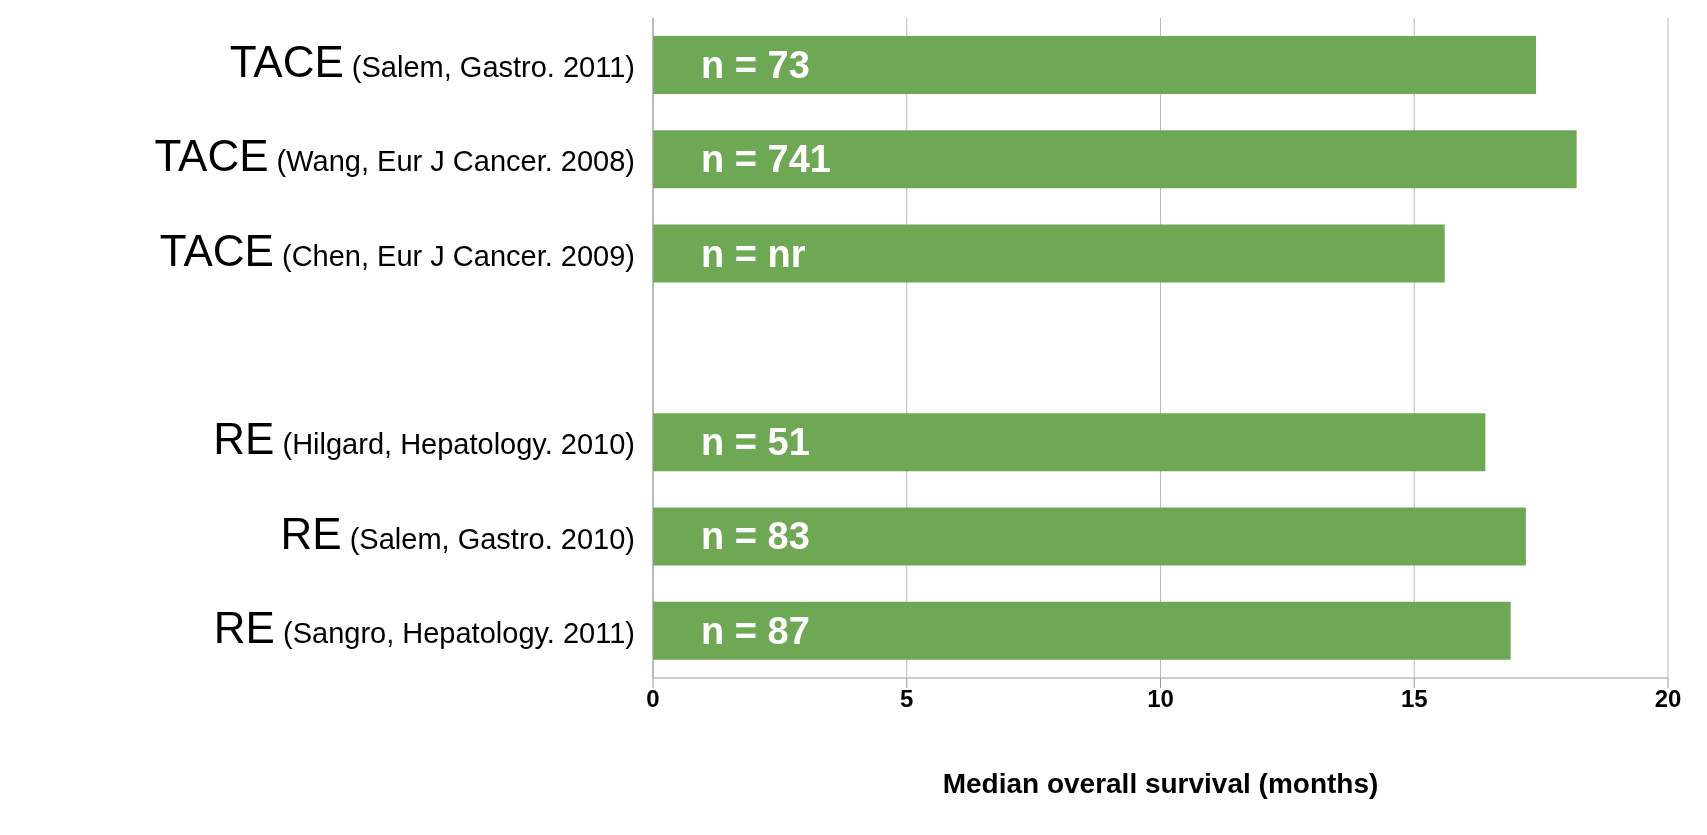  Describe the element at coordinates (907, 699) in the screenshot. I see `x-tick-label: 5` at that location.